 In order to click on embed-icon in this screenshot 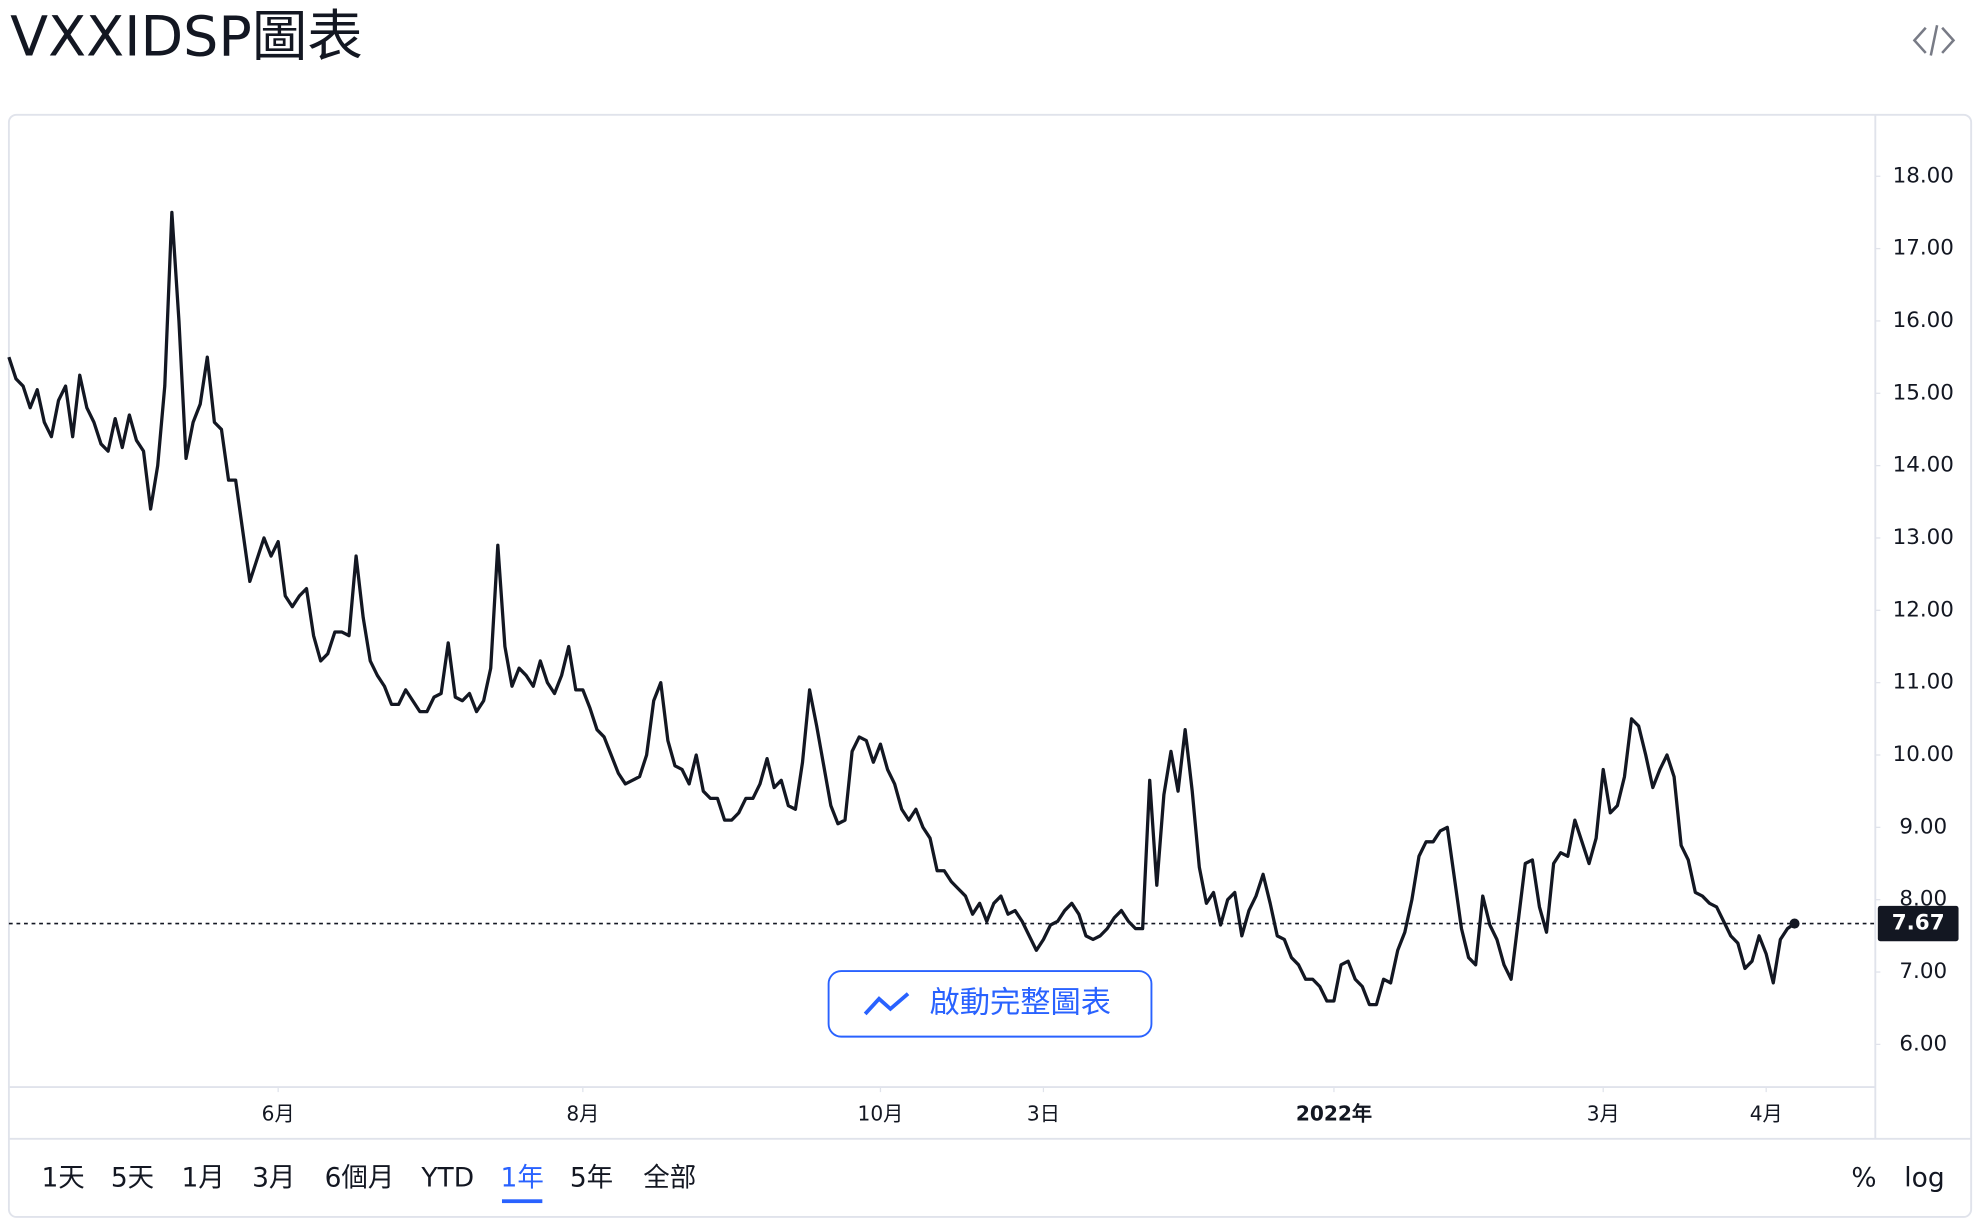, I will do `click(1934, 40)`.